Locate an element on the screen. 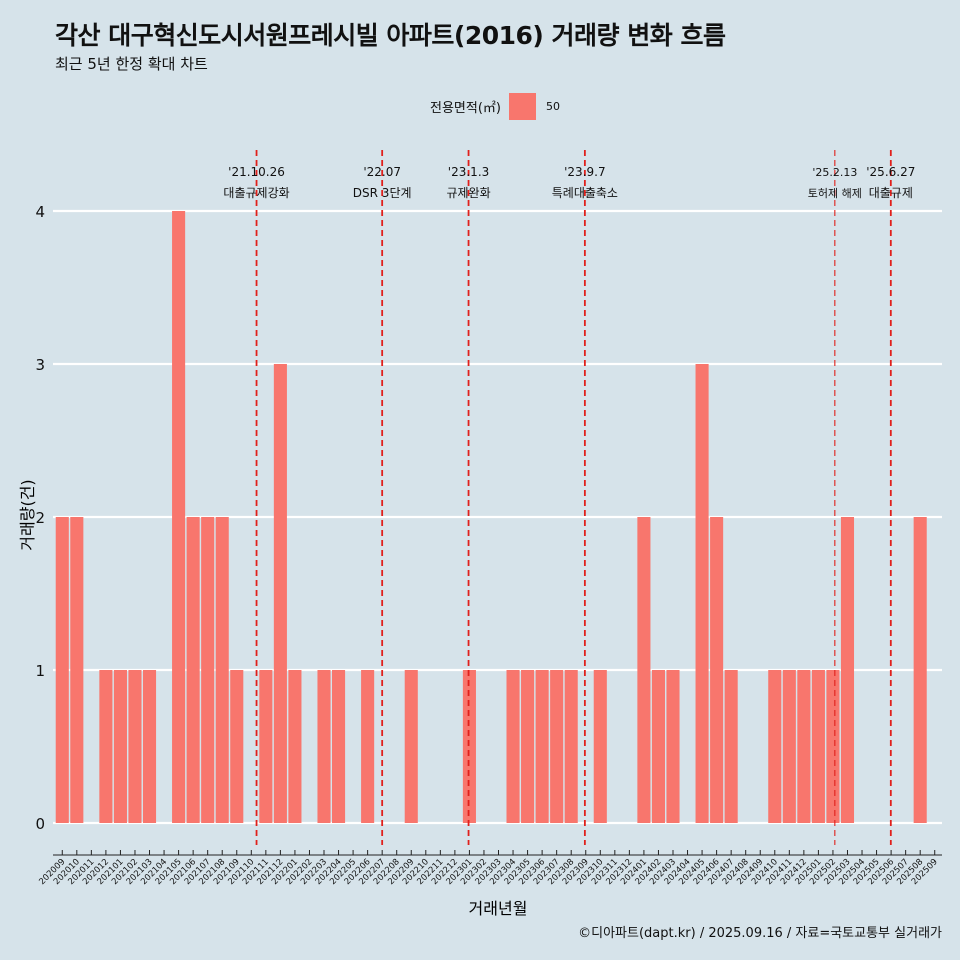 The height and width of the screenshot is (960, 960). legend-item-label: 50 is located at coordinates (552, 106).